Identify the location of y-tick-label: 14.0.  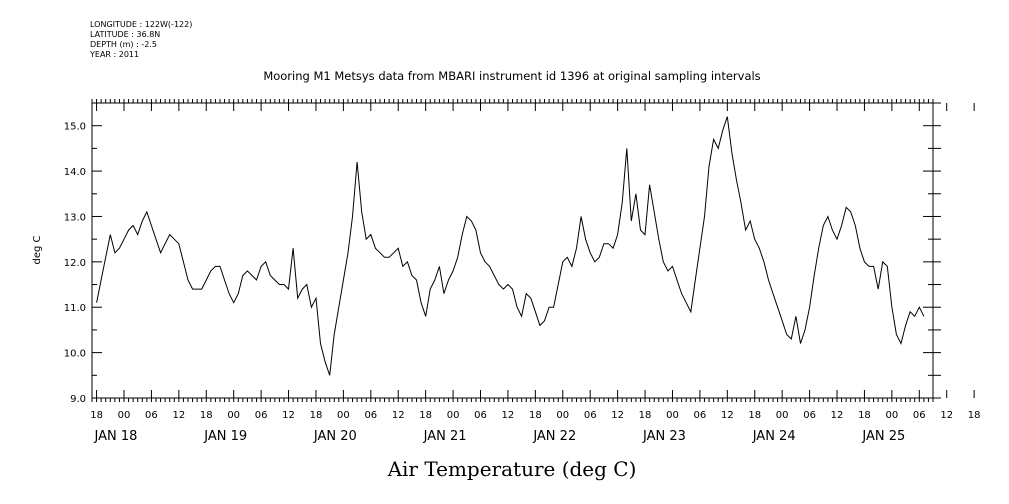
(75, 172).